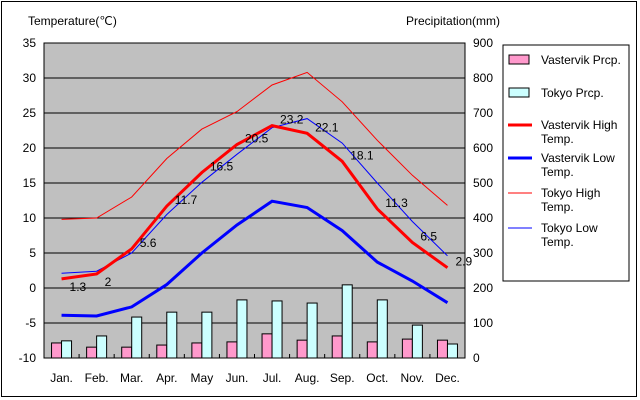 The height and width of the screenshot is (400, 640). What do you see at coordinates (483, 288) in the screenshot?
I see `y-tick-label-right: 200` at bounding box center [483, 288].